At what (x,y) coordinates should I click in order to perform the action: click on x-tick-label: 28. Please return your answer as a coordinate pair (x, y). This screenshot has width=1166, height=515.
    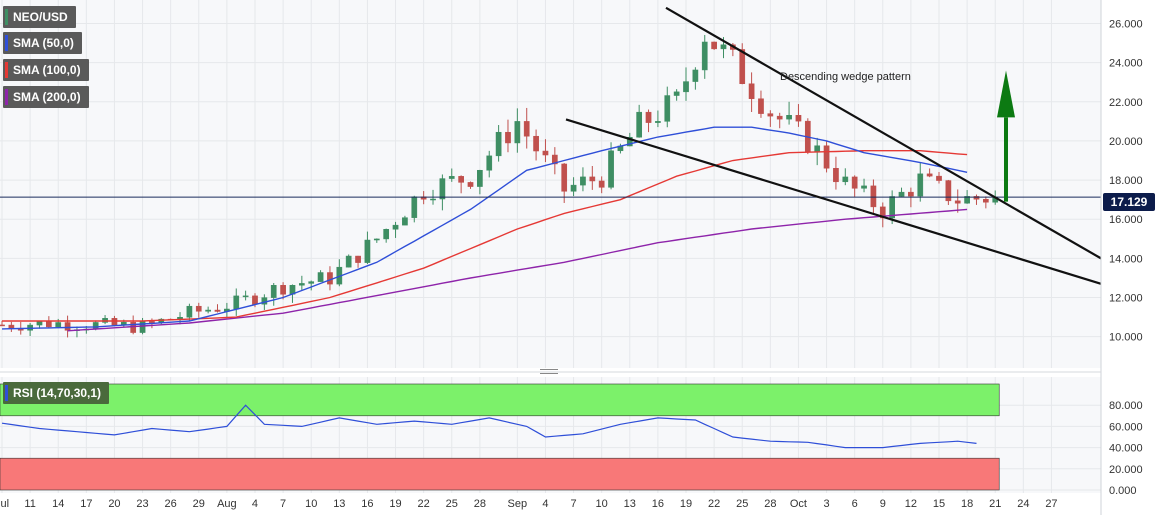
    Looking at the image, I should click on (480, 504).